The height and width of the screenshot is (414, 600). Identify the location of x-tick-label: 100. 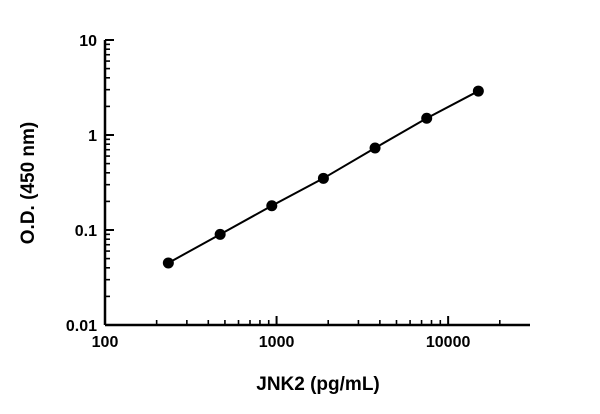
(105, 342).